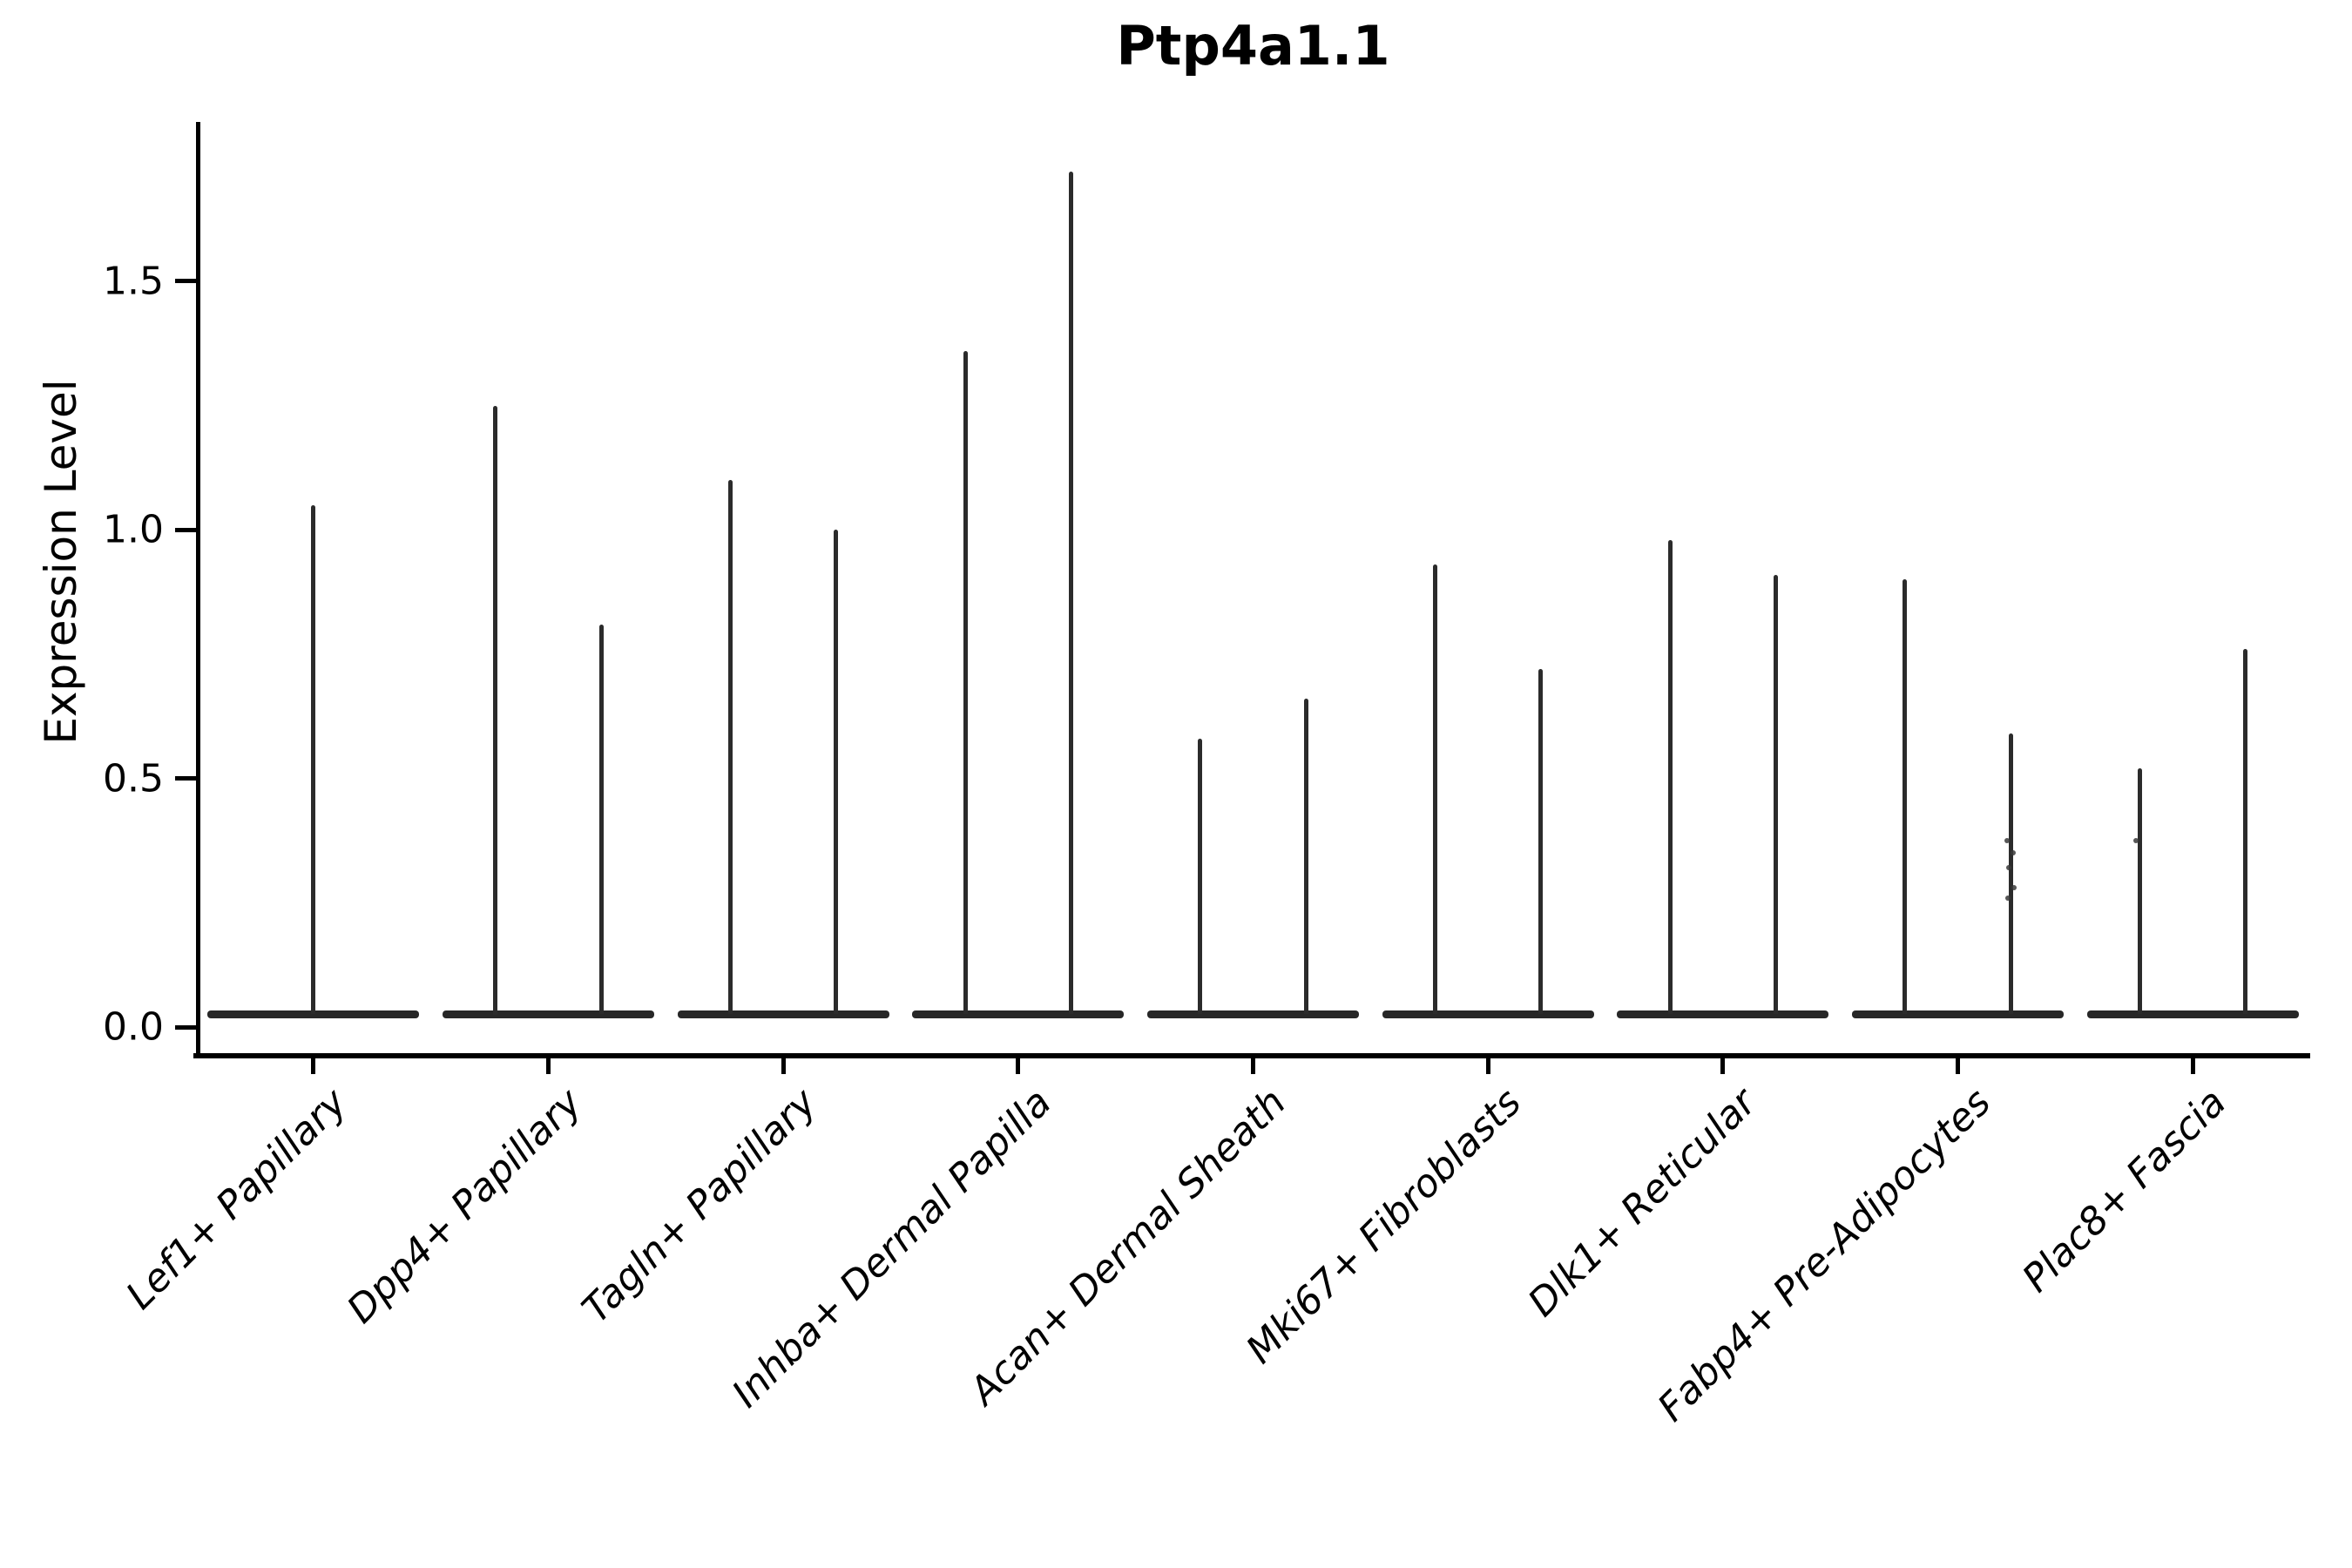  Describe the element at coordinates (134, 1027) in the screenshot. I see `y-tick-label: 0.0` at that location.